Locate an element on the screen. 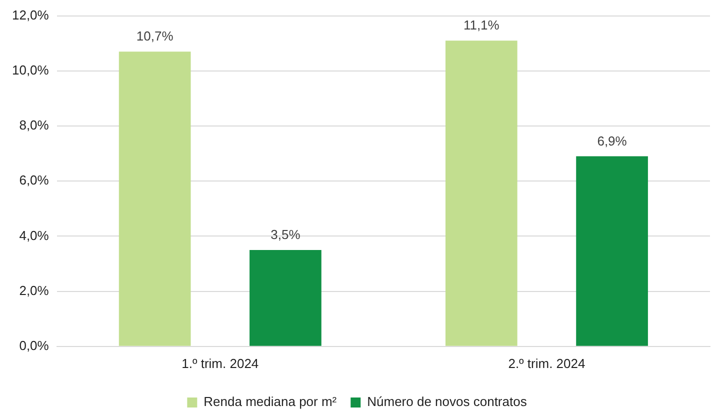 This screenshot has width=722, height=419. y-tick-label: 6,0% is located at coordinates (34, 180).